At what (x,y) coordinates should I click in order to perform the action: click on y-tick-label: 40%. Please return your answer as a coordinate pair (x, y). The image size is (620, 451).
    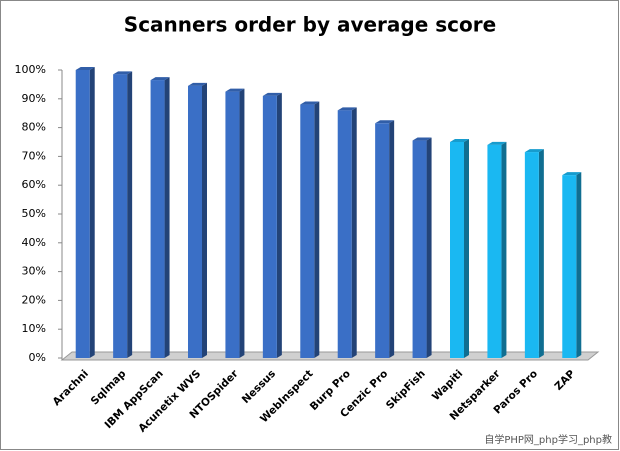
    Looking at the image, I should click on (34, 242).